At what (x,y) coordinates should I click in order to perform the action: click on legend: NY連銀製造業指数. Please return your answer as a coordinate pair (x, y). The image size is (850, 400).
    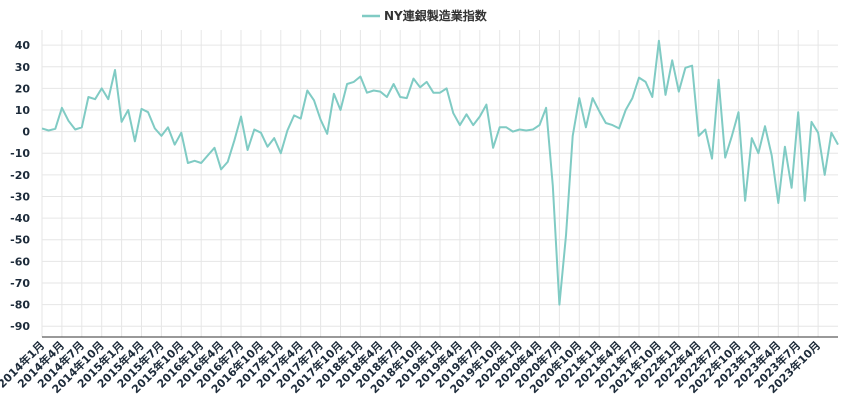
    Looking at the image, I should click on (425, 15).